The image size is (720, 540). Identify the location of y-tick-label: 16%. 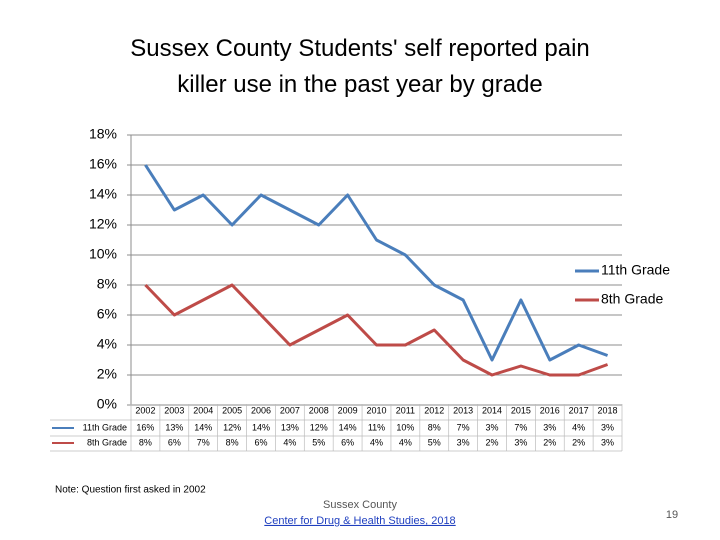
(103, 164).